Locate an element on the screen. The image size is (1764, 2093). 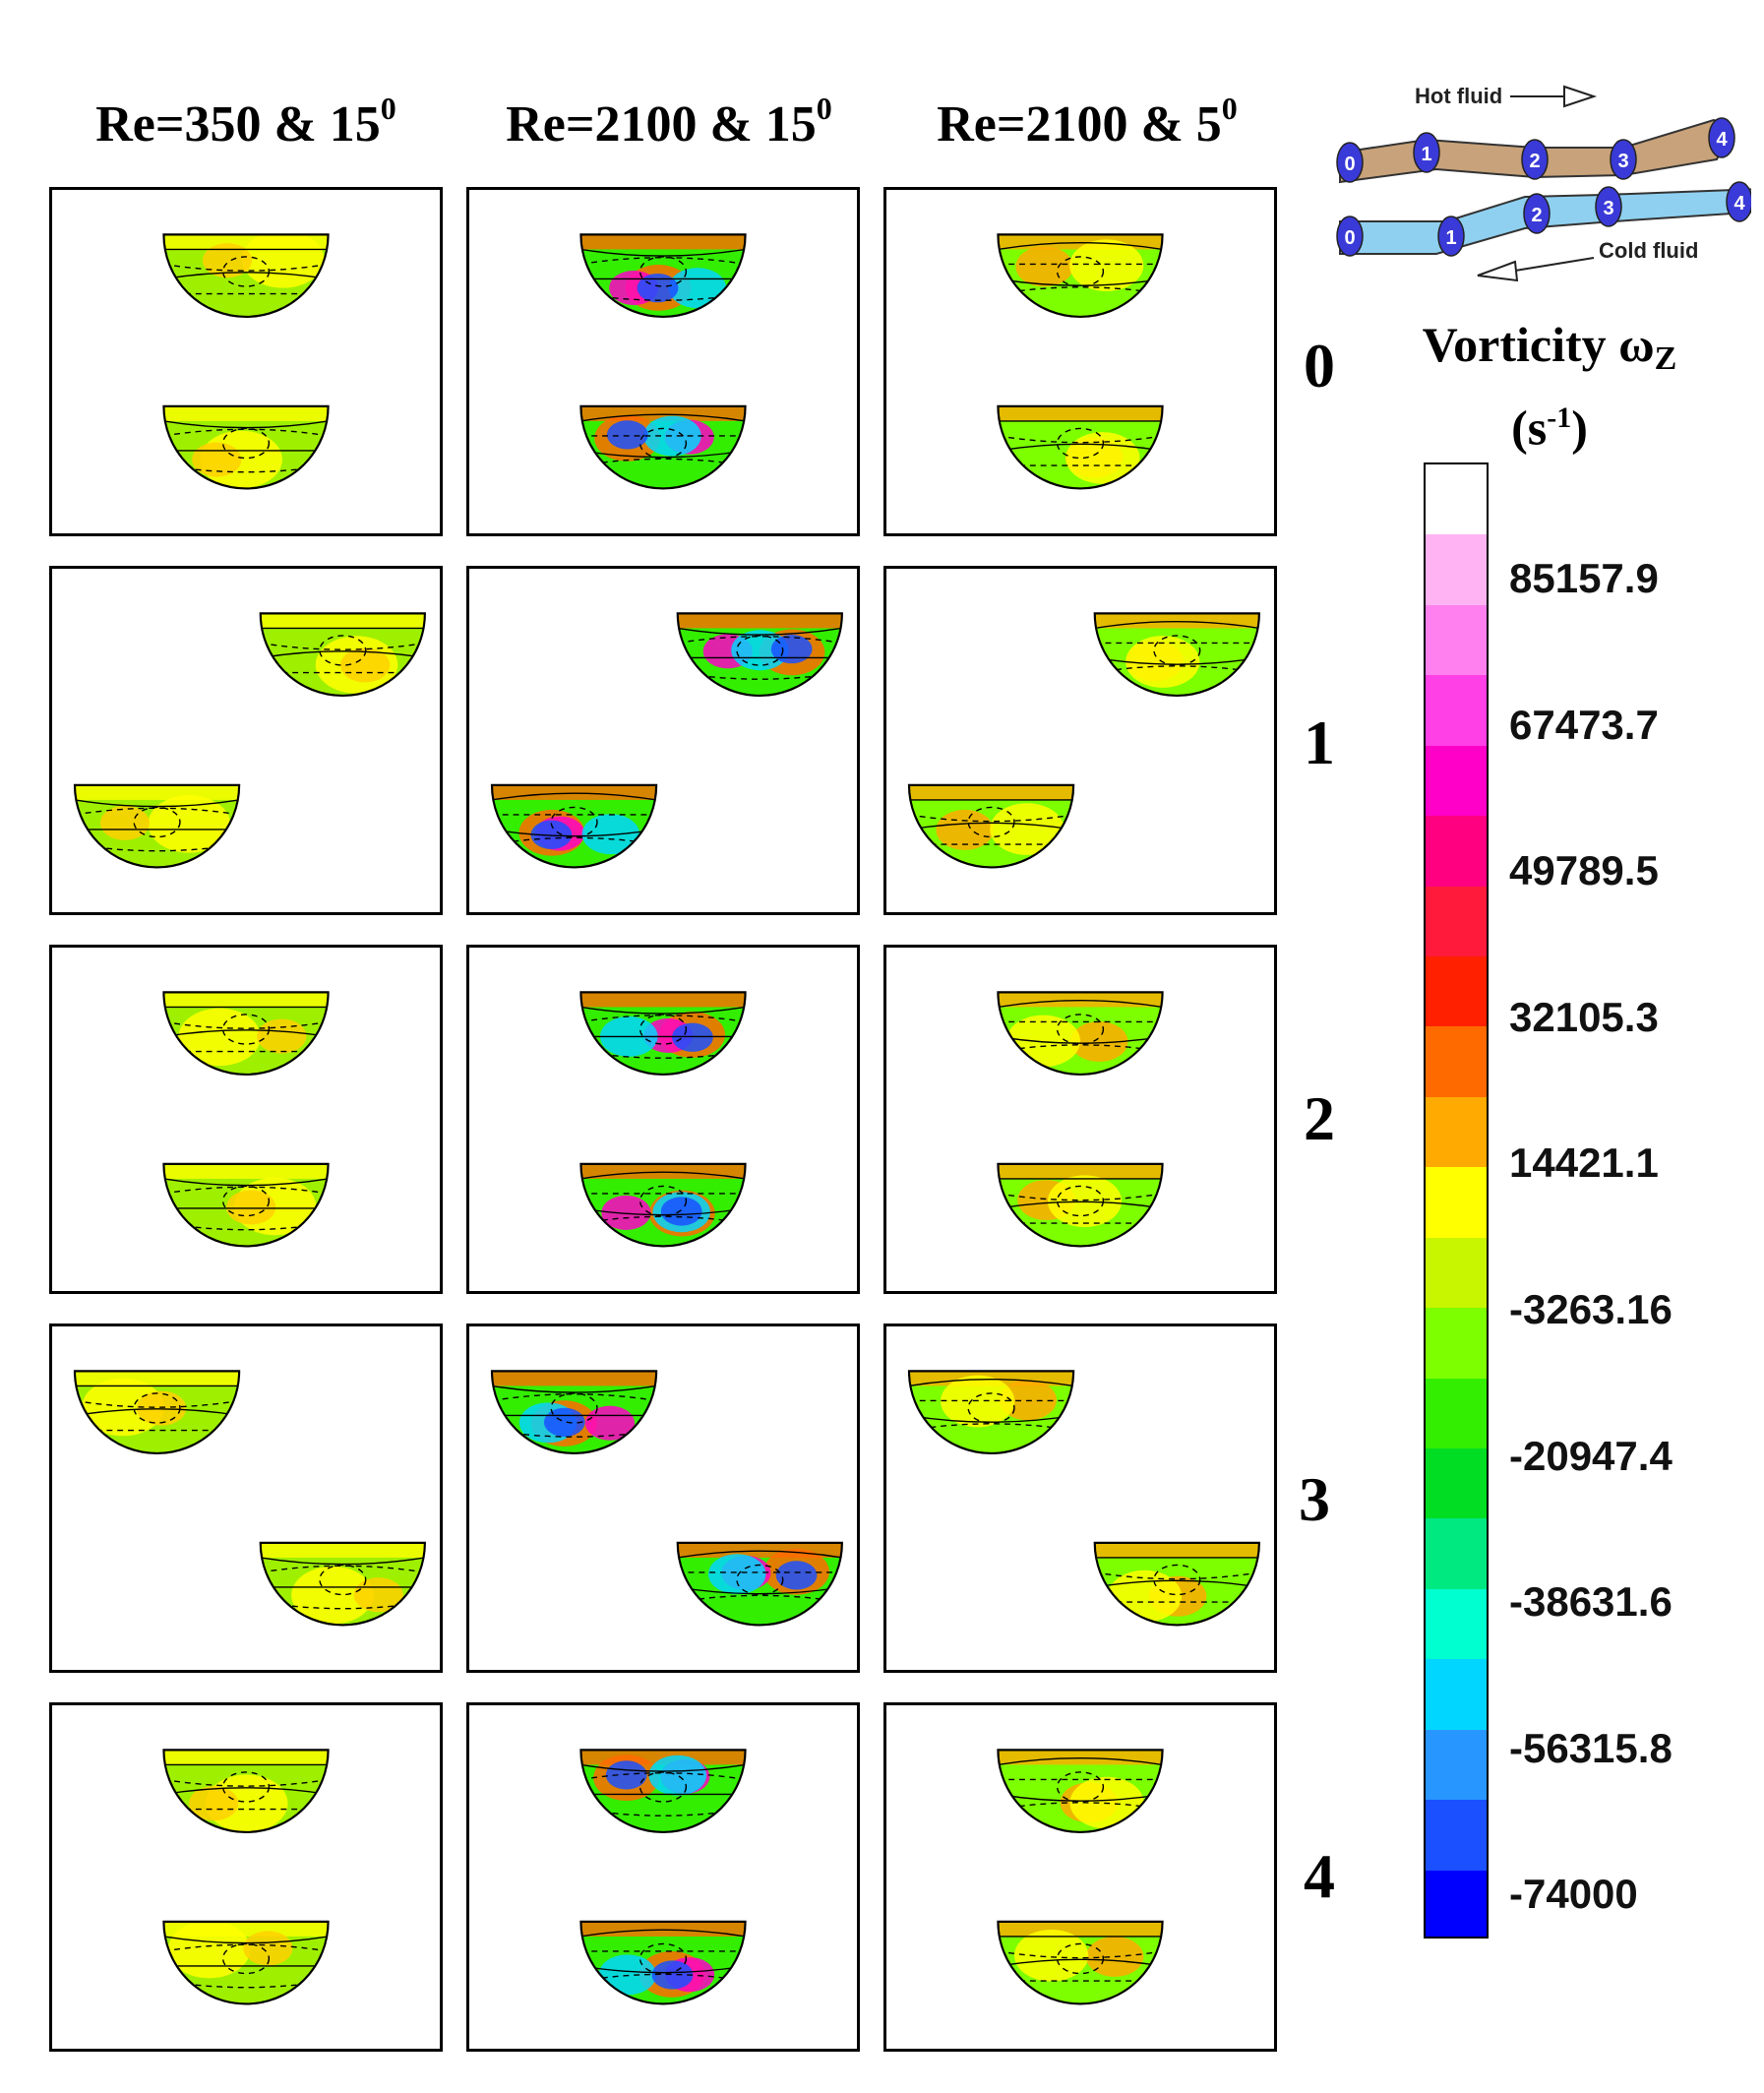
row-label-1: 1 is located at coordinates (1320, 742).